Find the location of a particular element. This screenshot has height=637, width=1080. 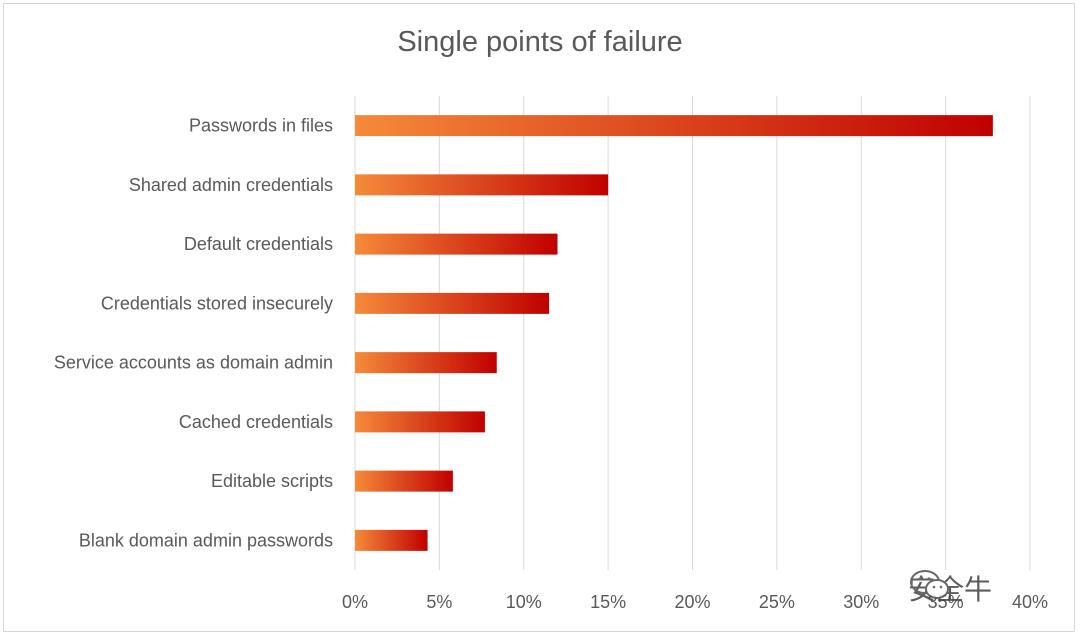

category-label: Blank domain admin passwords is located at coordinates (206, 540).